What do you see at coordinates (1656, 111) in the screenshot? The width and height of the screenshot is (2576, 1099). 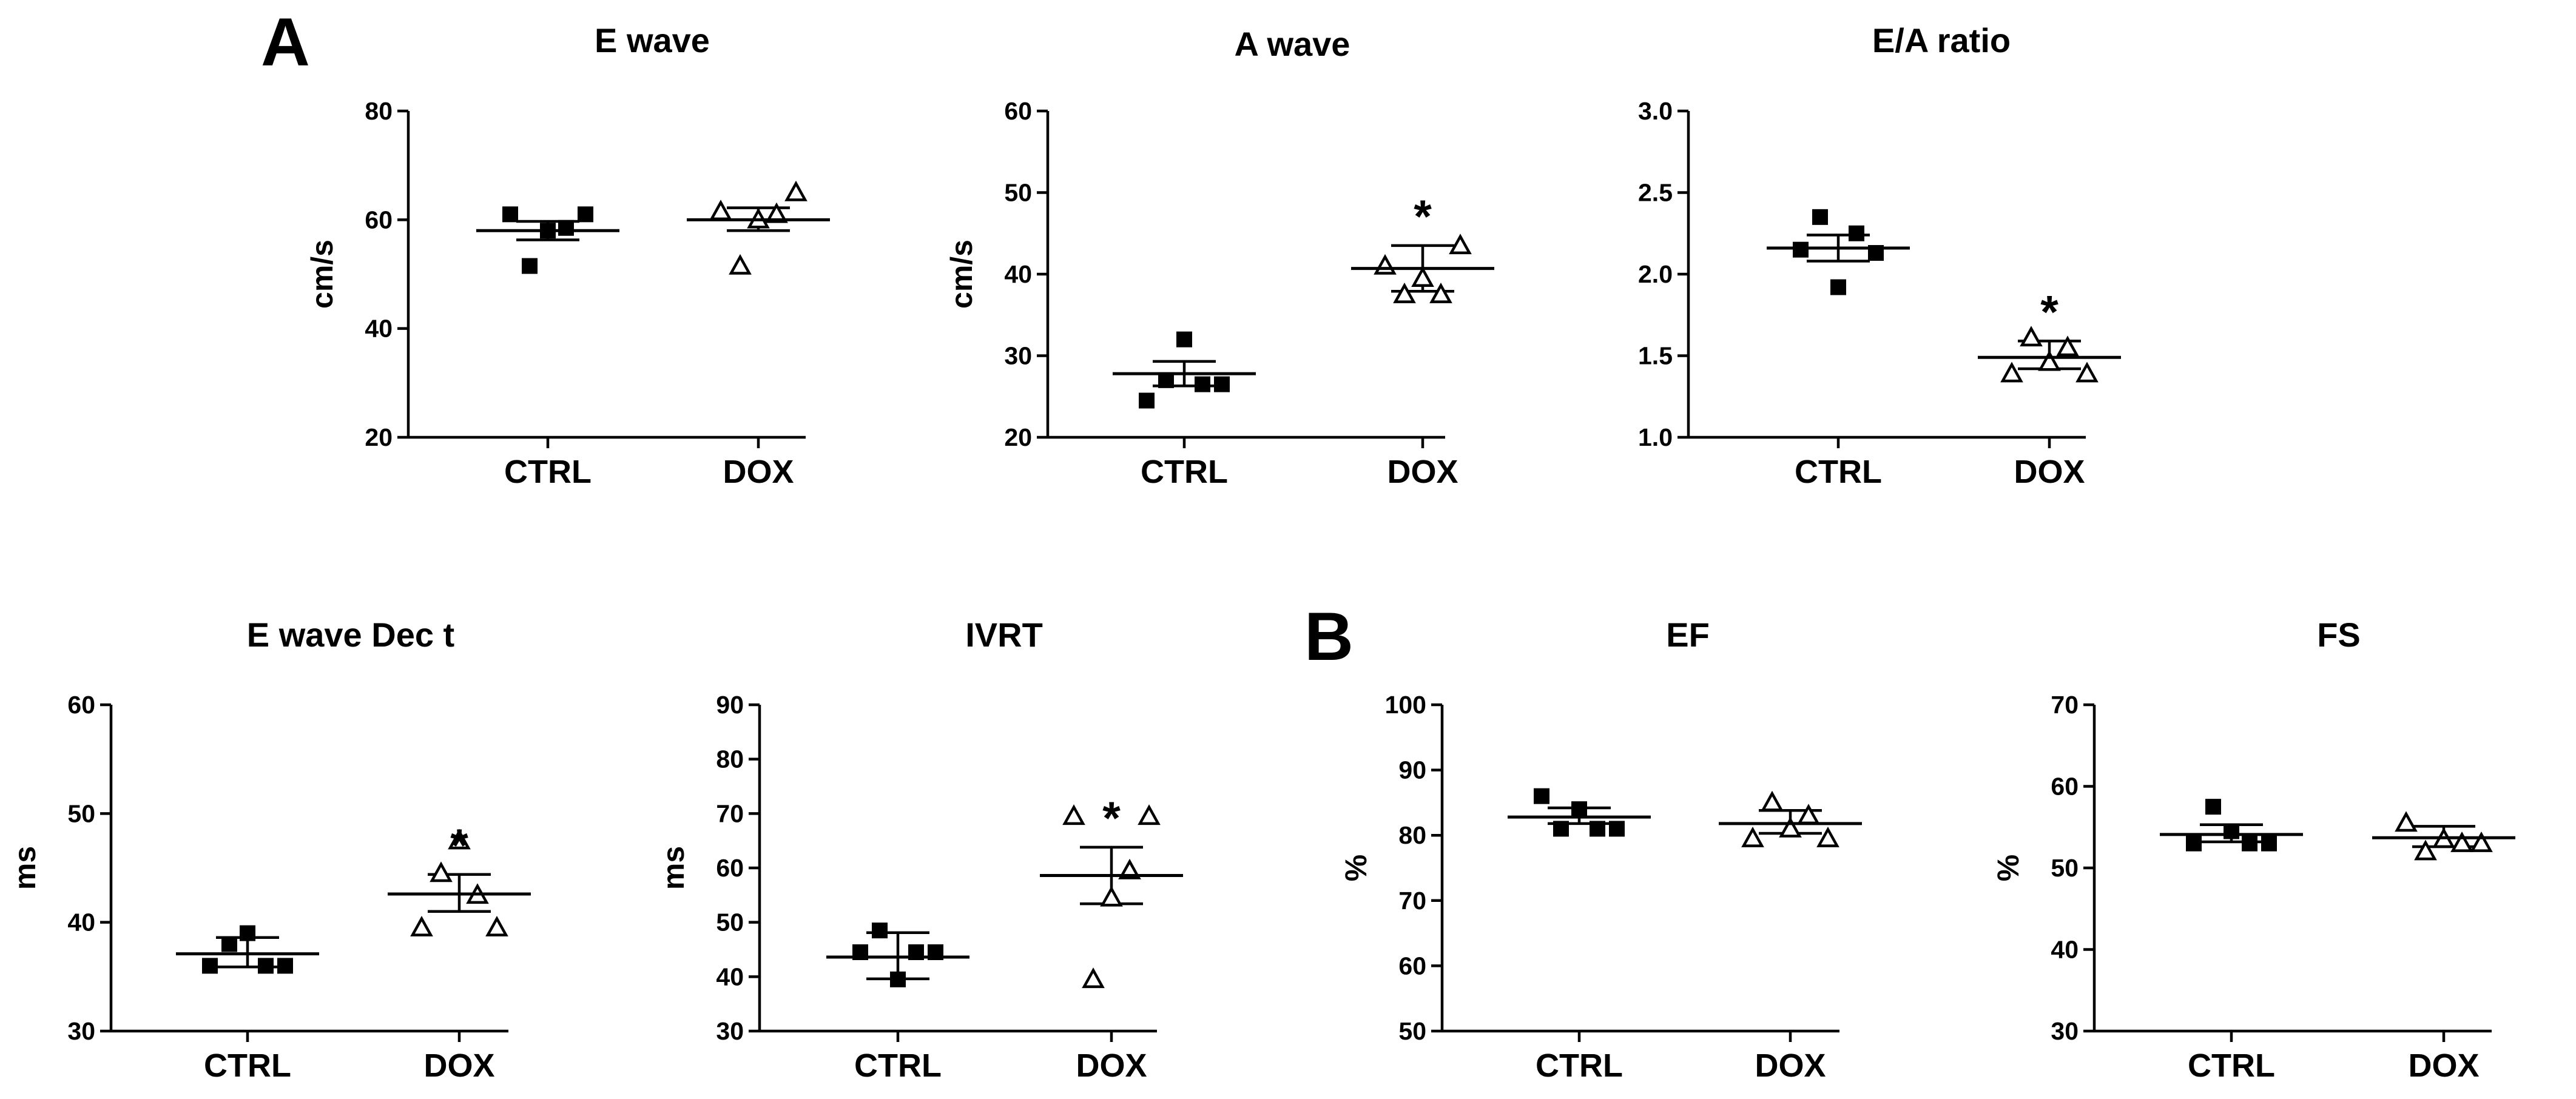 I see `y-tick-label: 3.0` at bounding box center [1656, 111].